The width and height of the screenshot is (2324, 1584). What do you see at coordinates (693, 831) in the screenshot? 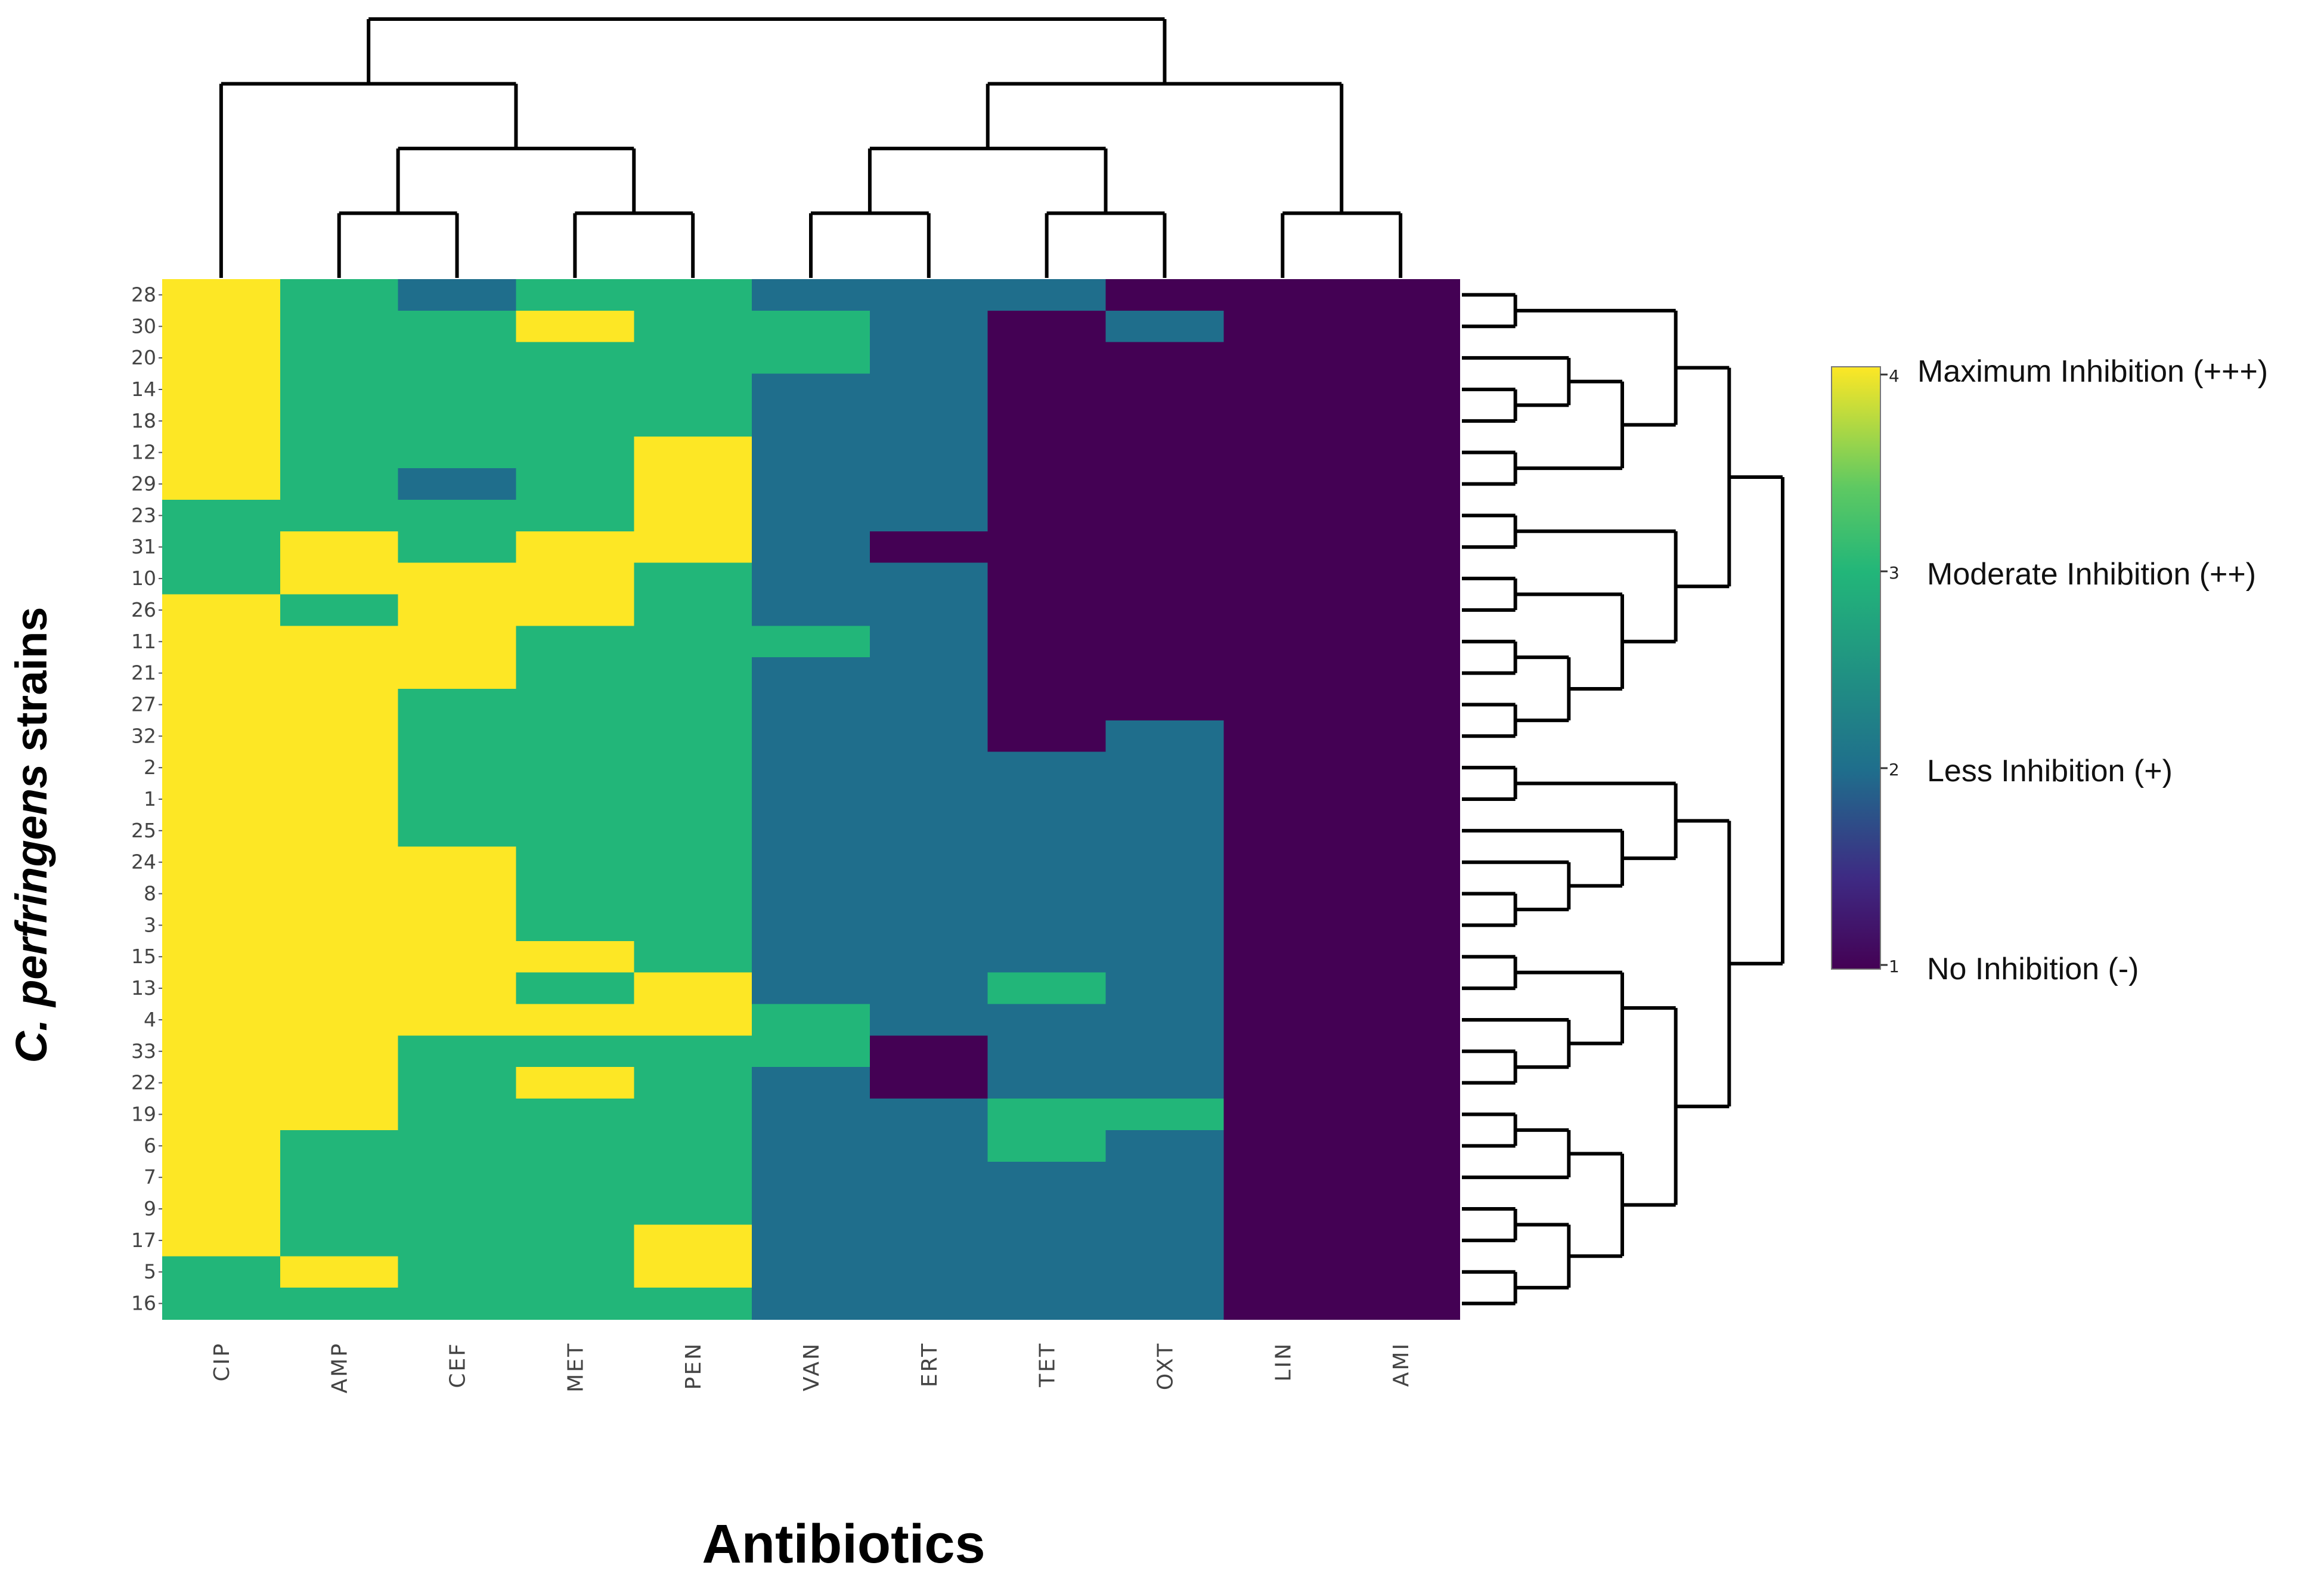
I see `cell-25-PEN` at bounding box center [693, 831].